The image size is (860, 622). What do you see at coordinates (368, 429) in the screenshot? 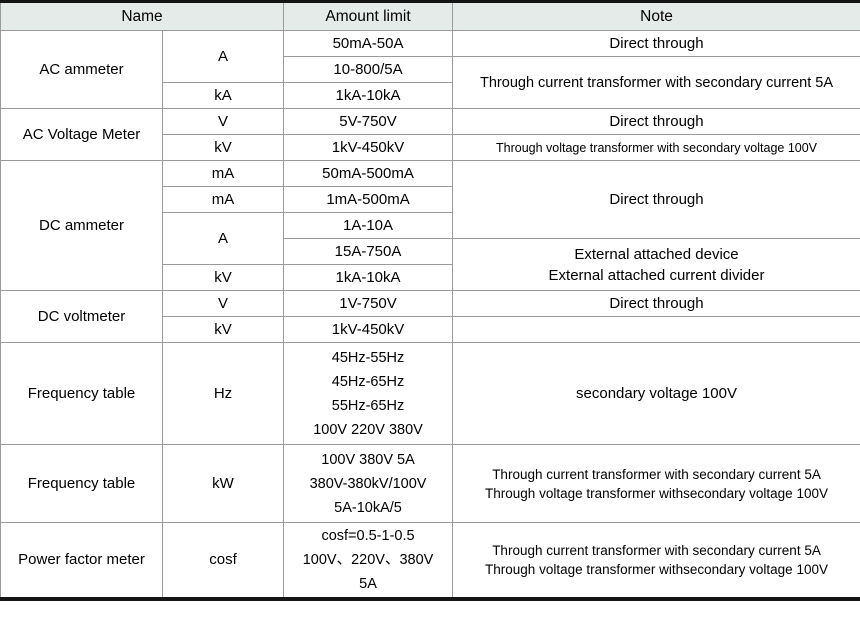
I see `amount-line: 100V 220V 380V` at bounding box center [368, 429].